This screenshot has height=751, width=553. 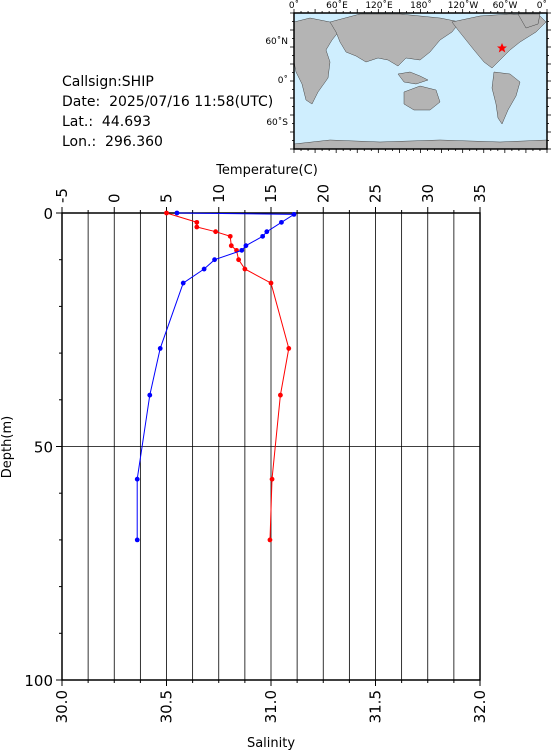 What do you see at coordinates (167, 198) in the screenshot?
I see `temperature-tick-label: 5` at bounding box center [167, 198].